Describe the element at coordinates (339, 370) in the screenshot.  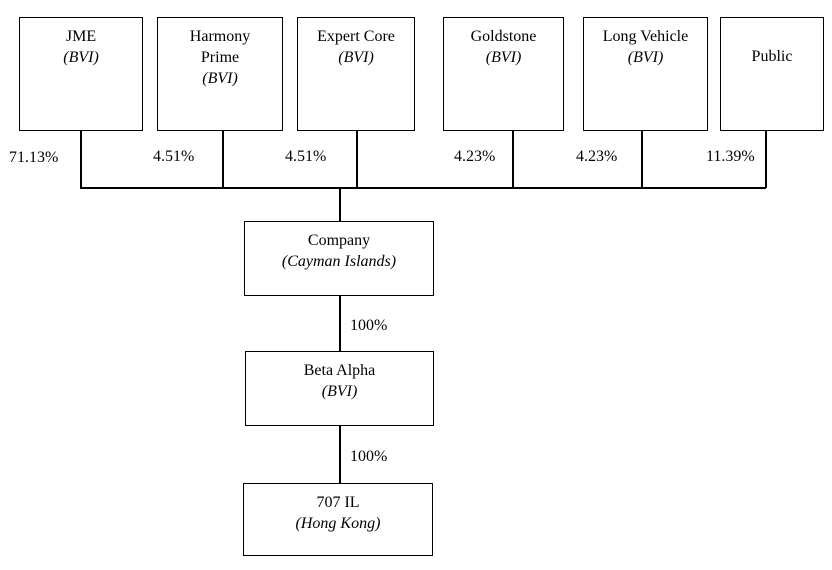
I see `entity-name: Beta Alpha` at that location.